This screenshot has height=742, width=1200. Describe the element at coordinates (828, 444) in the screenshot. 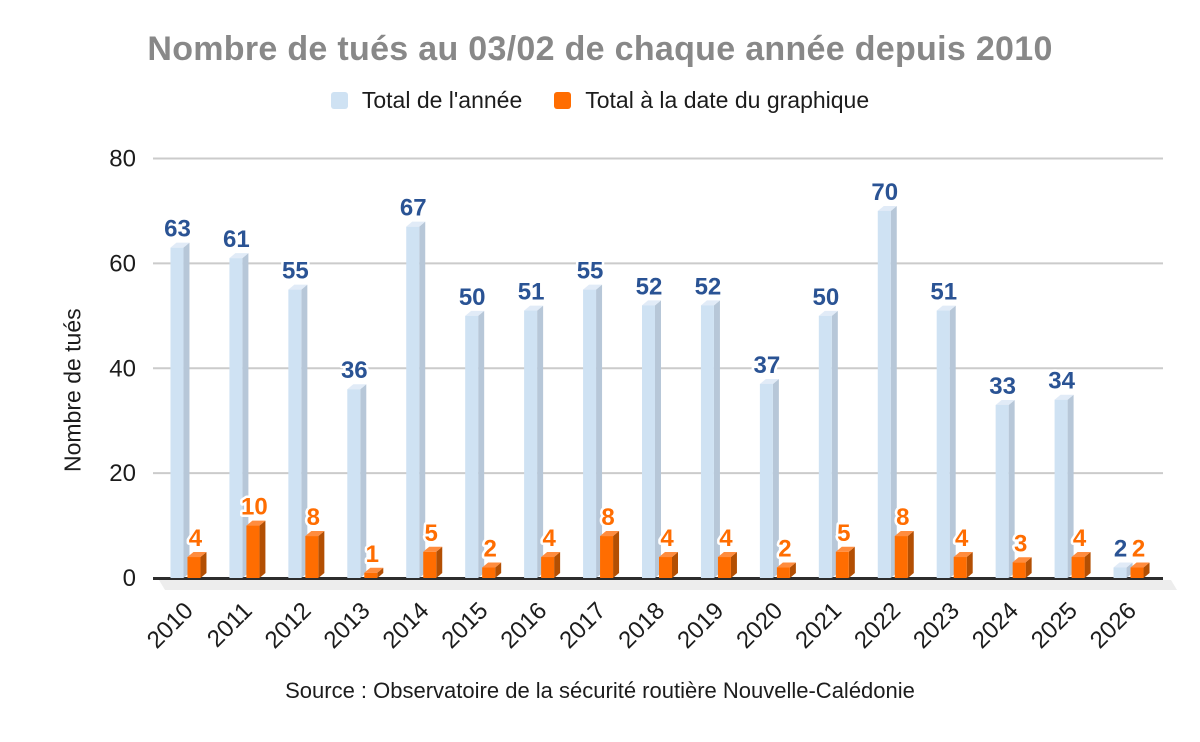

I see `bar-total-annee-2021` at that location.